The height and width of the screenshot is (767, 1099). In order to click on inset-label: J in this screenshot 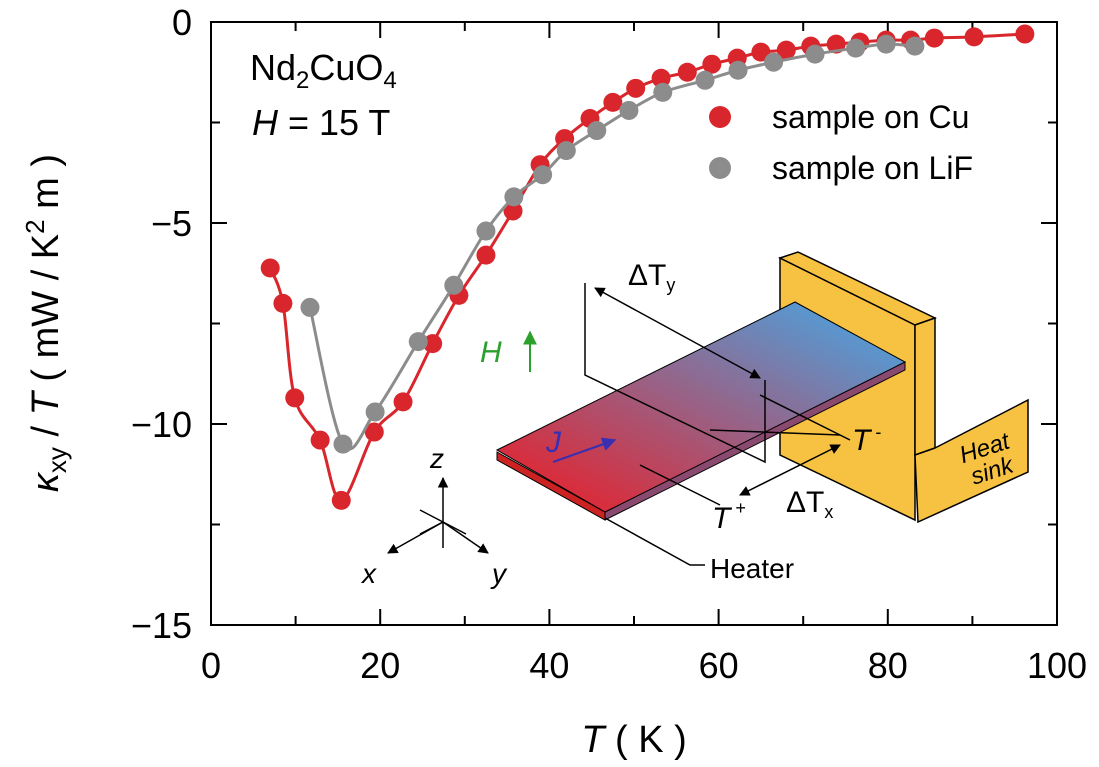, I will do `click(553, 442)`.